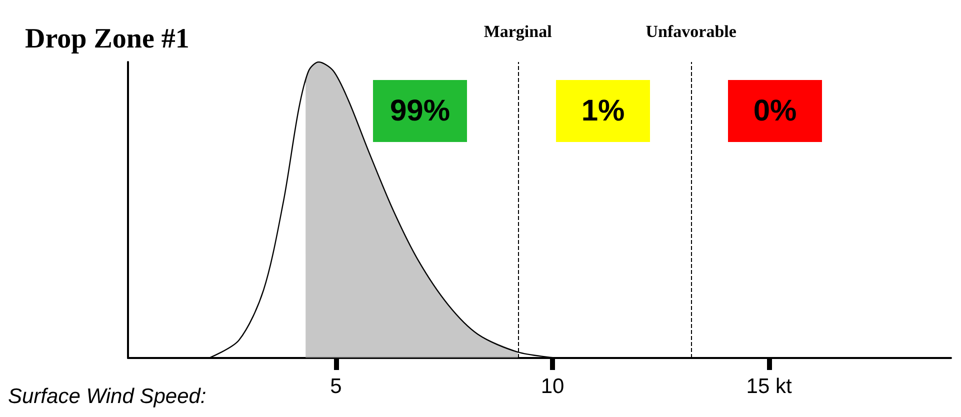  Describe the element at coordinates (691, 31) in the screenshot. I see `ref-line-label: Unfavorable` at that location.